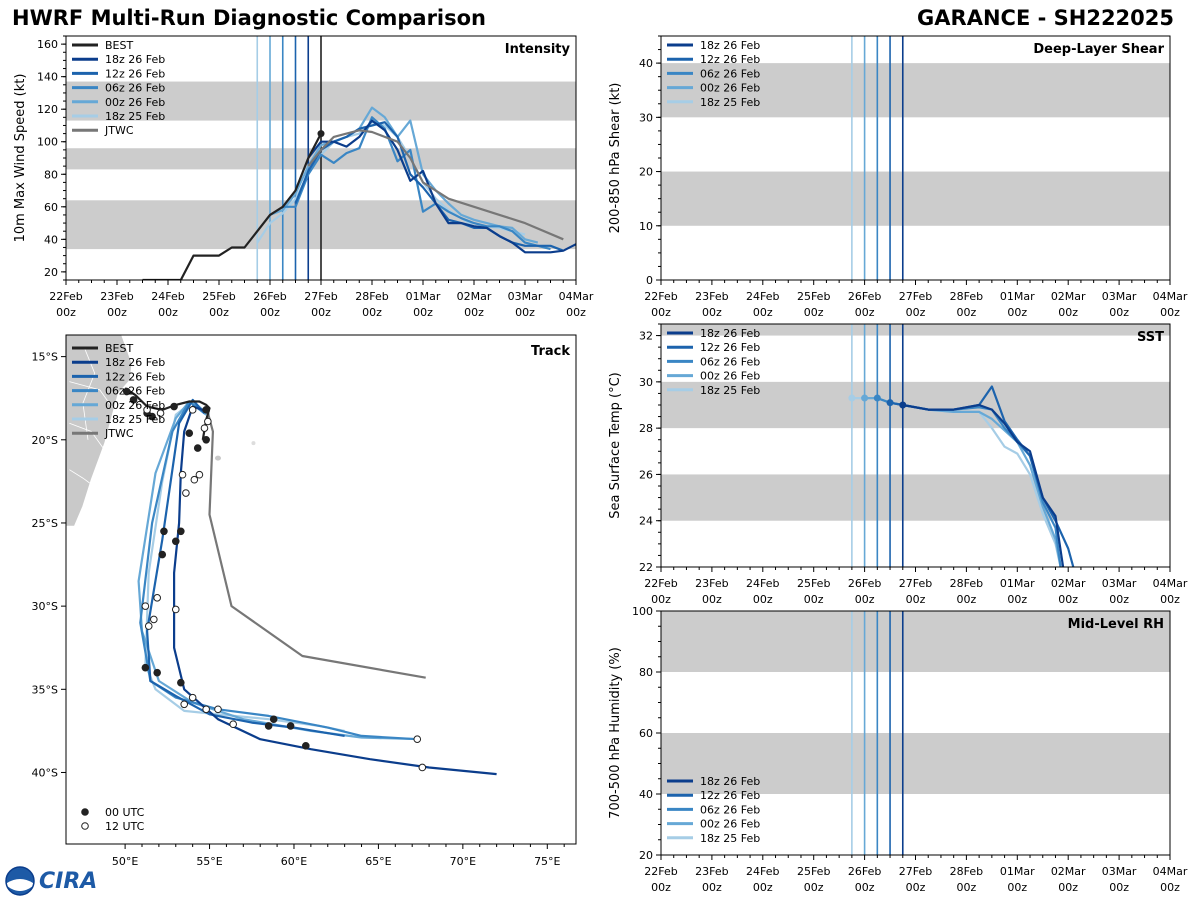 The image size is (1200, 900). Describe the element at coordinates (966, 871) in the screenshot. I see `rh-xtick-label-day: 28Feb` at that location.